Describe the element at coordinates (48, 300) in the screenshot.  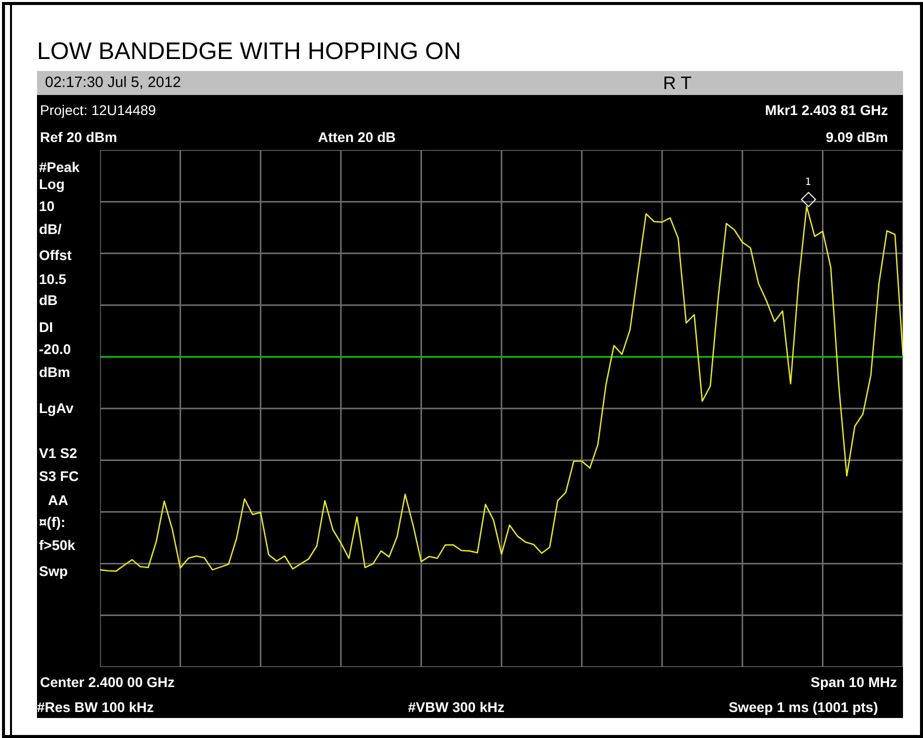
I see `text: dB` at that location.